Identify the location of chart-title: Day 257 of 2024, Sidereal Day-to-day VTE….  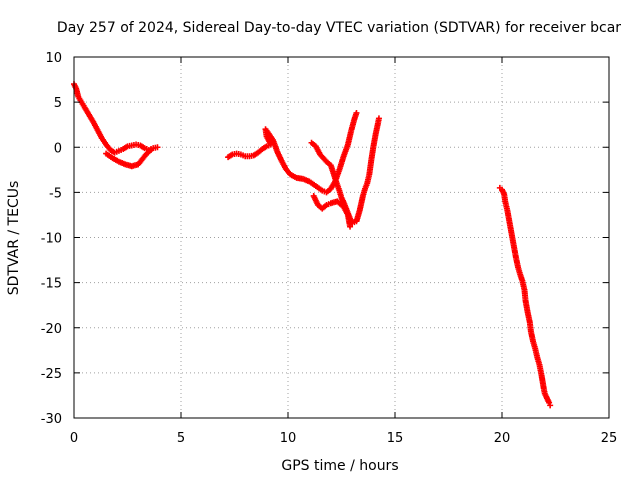
(339, 28).